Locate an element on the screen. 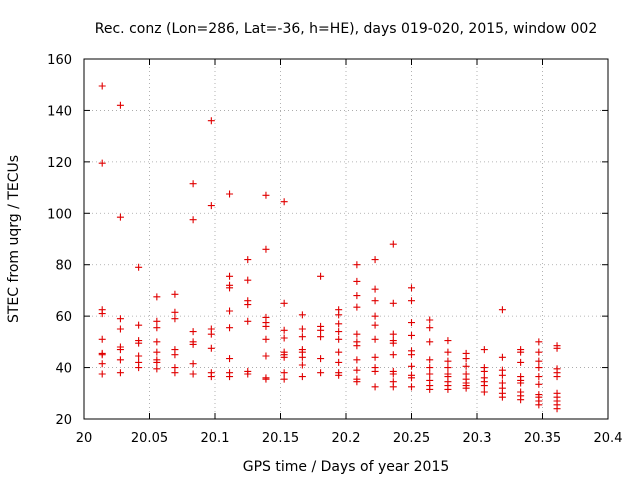 The image size is (640, 480). y-tick-label: 20 is located at coordinates (63, 420).